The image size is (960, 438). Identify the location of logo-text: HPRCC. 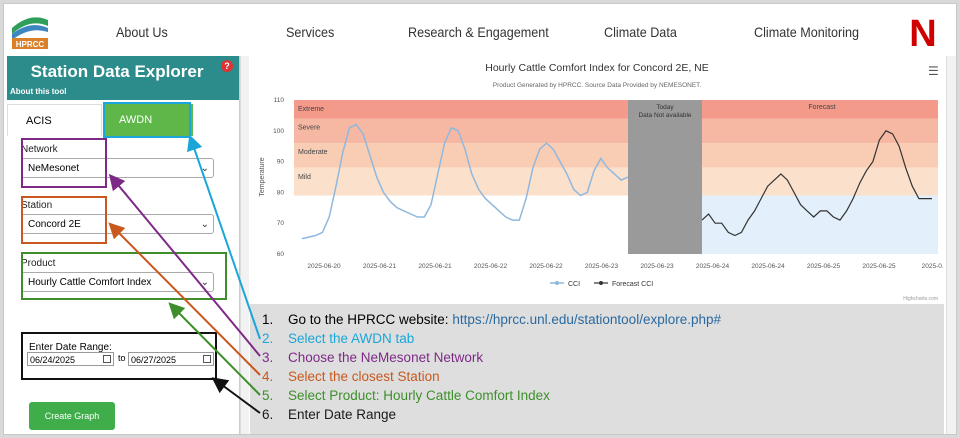
(30, 44).